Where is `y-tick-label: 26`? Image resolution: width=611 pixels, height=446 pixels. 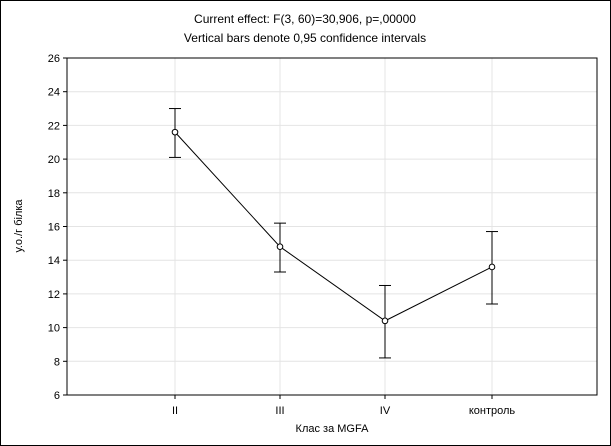 y-tick-label: 26 is located at coordinates (54, 59).